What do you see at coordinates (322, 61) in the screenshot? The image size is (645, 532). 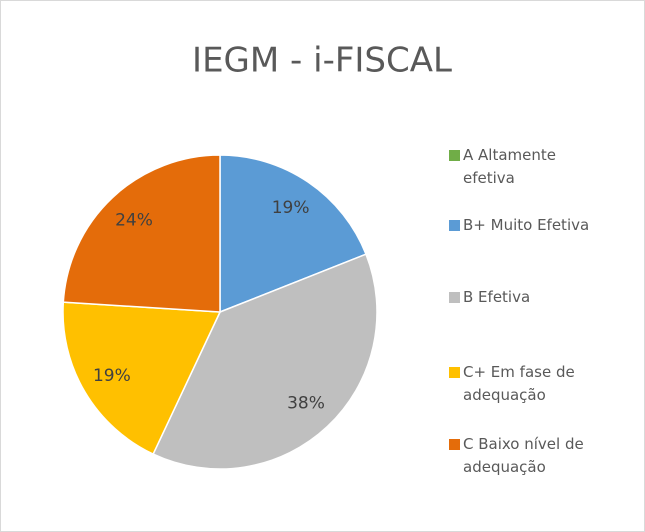 I see `chart-title: IEGM - i-FISCAL` at bounding box center [322, 61].